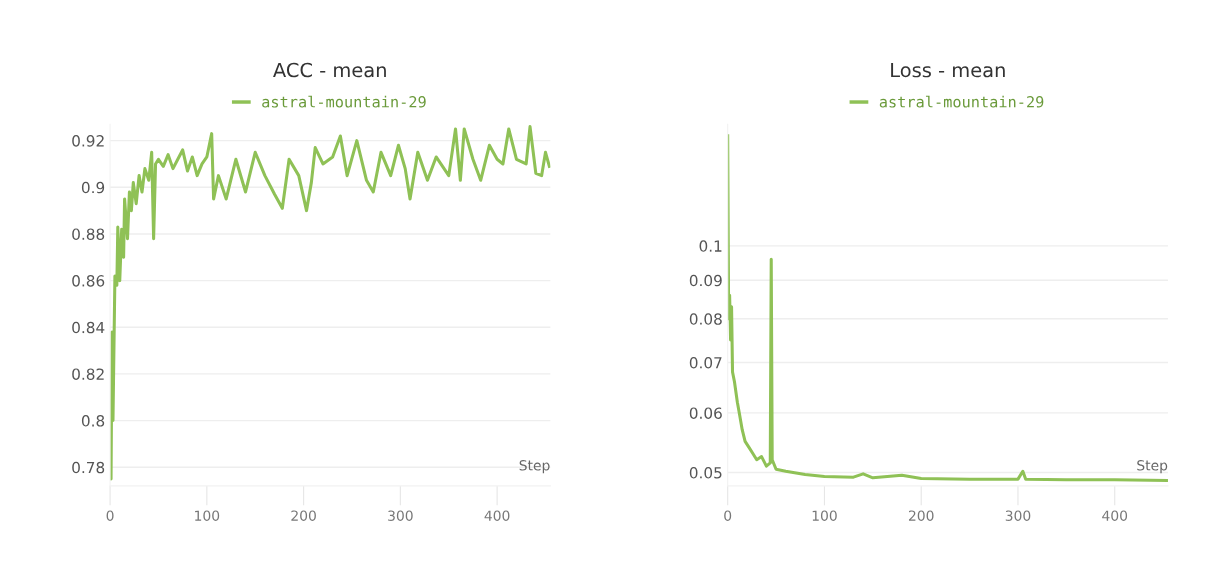 The image size is (1223, 565). Describe the element at coordinates (329, 70) in the screenshot. I see `chart-title: ACC - mean` at that location.